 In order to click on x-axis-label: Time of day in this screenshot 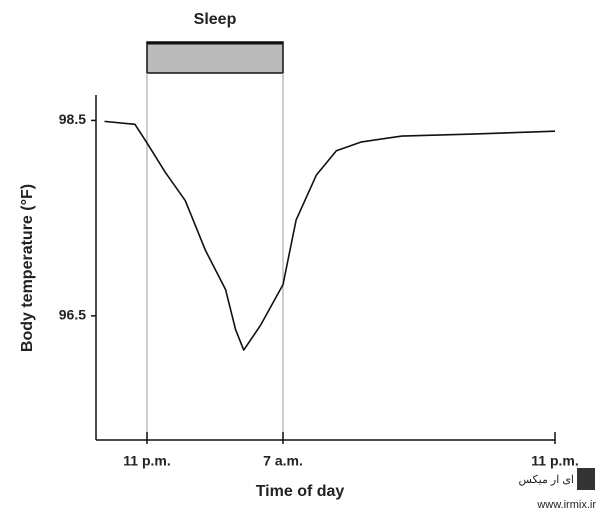, I will do `click(300, 491)`.